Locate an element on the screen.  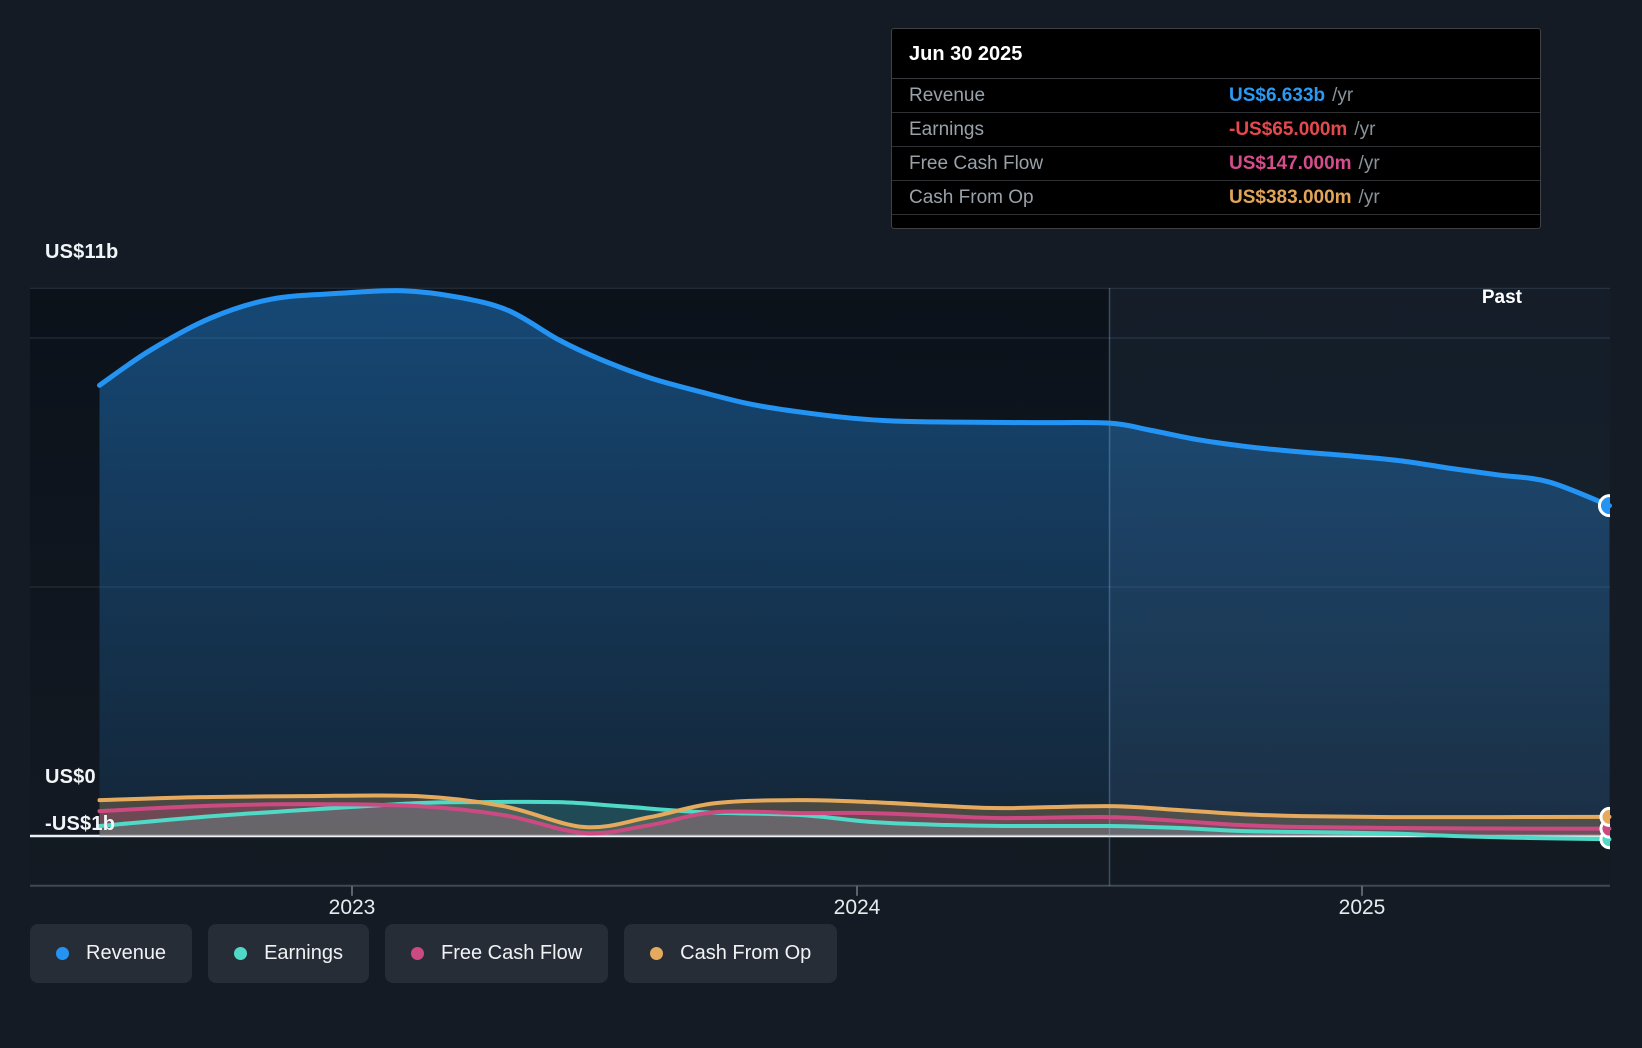
legend-cashop-label: Cash From Op is located at coordinates (746, 953).